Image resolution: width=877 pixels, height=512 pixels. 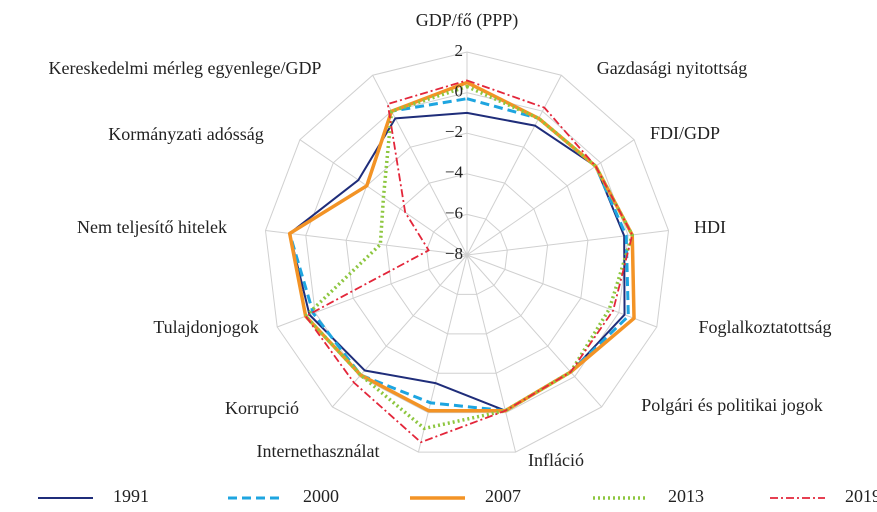 I want to click on legend-label: 2000, so click(x=321, y=496).